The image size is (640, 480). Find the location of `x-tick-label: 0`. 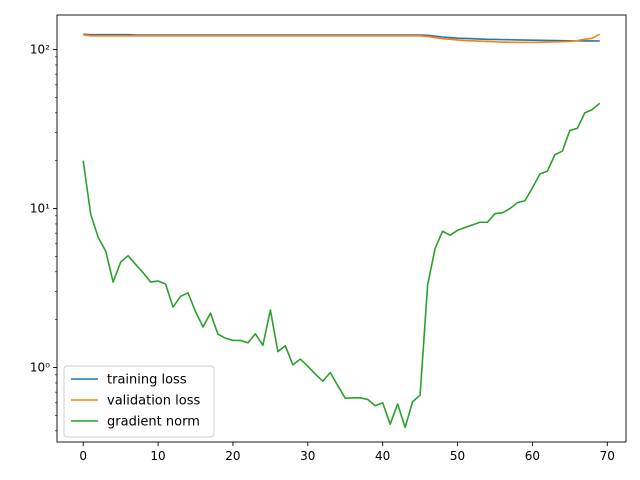

x-tick-label: 0 is located at coordinates (83, 456).